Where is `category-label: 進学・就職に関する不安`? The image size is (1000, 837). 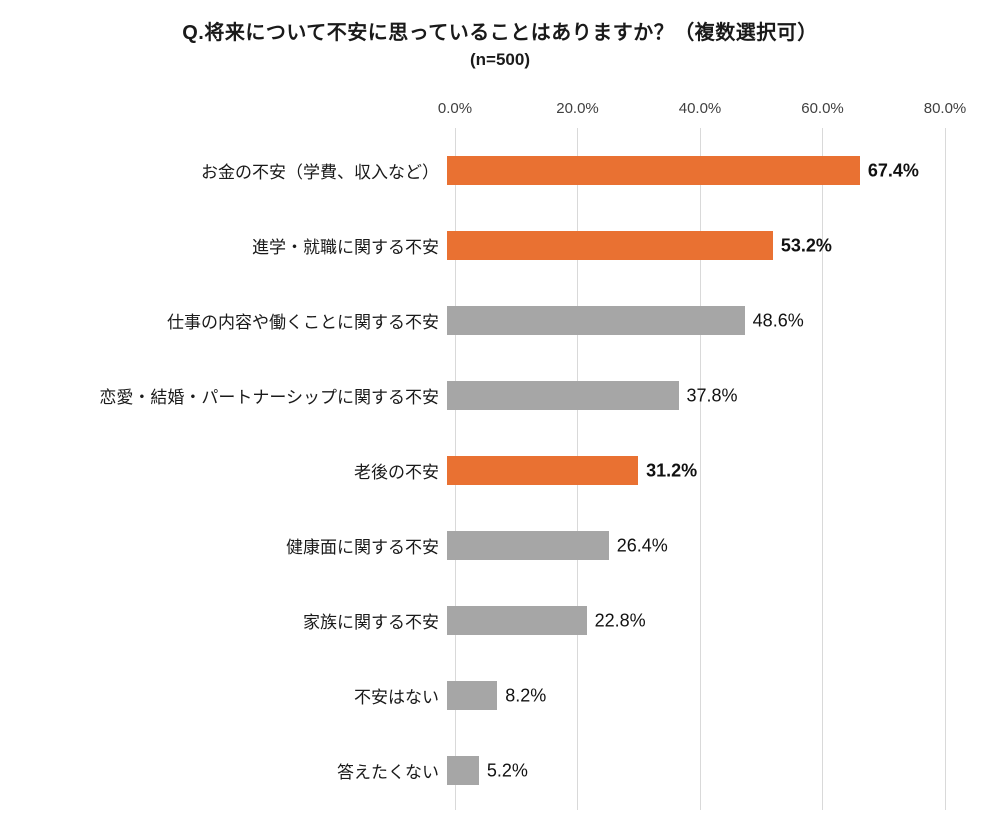
category-label: 進学・就職に関する不安 is located at coordinates (345, 247).